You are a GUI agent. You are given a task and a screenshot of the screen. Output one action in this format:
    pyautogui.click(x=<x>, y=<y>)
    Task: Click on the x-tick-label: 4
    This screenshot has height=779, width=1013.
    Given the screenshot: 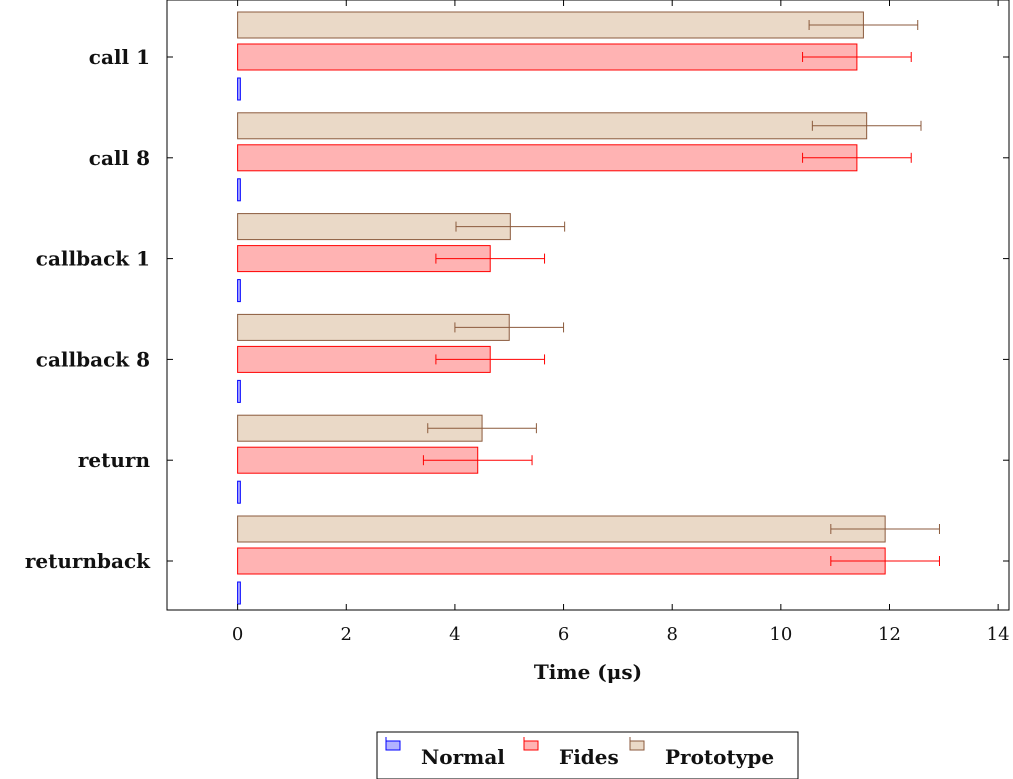 What is the action you would take?
    pyautogui.click(x=454, y=634)
    